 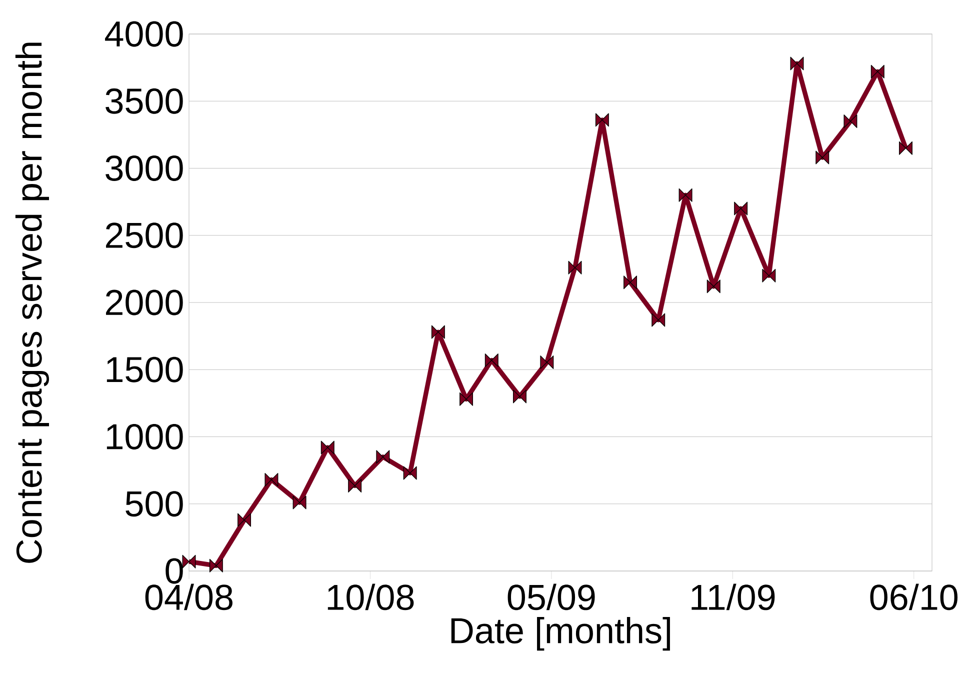 I want to click on x-tick-label: 05/09, so click(x=551, y=597).